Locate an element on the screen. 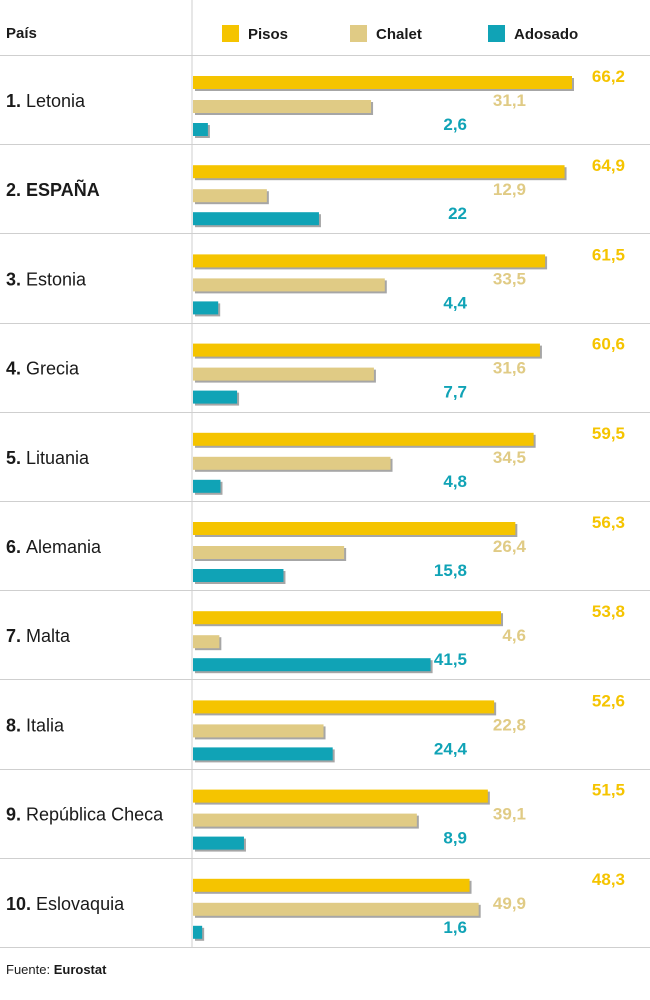 The width and height of the screenshot is (650, 1000). country-label: 1. Letonia is located at coordinates (46, 101).